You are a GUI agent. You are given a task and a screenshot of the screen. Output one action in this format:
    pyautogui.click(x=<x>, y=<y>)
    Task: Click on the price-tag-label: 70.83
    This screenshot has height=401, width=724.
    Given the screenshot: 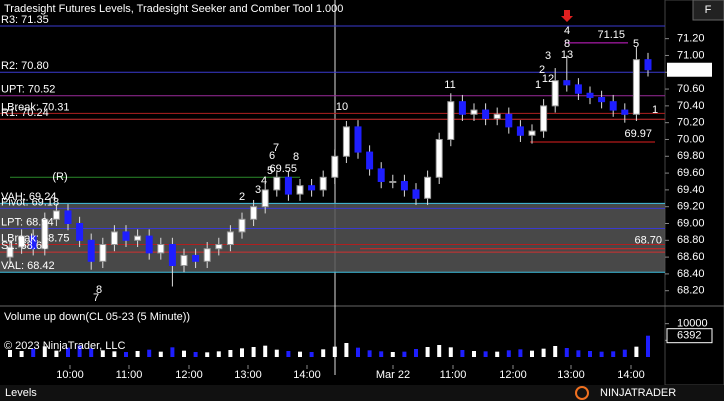 What is the action you would take?
    pyautogui.click(x=689, y=70)
    